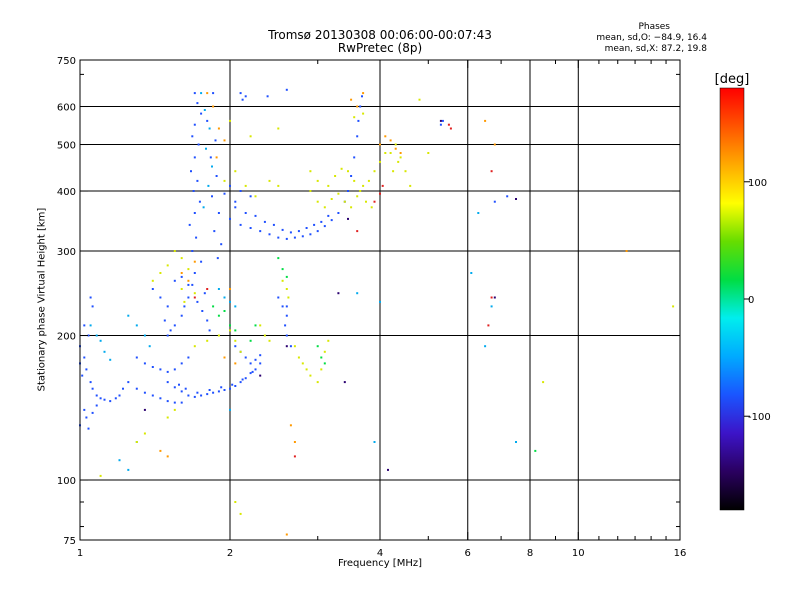 This screenshot has height=600, width=800. Describe the element at coordinates (732, 299) in the screenshot. I see `colorbar` at that location.